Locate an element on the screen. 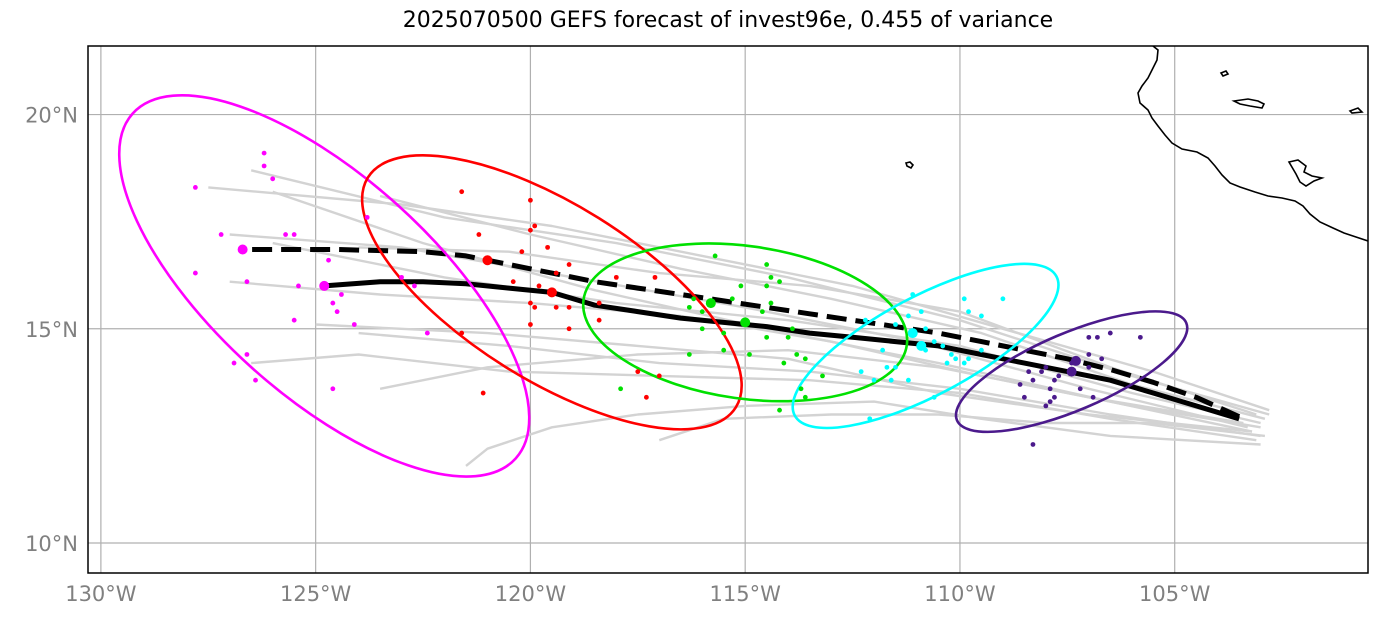 The width and height of the screenshot is (1382, 621). island-revillagigedo is located at coordinates (909, 165).